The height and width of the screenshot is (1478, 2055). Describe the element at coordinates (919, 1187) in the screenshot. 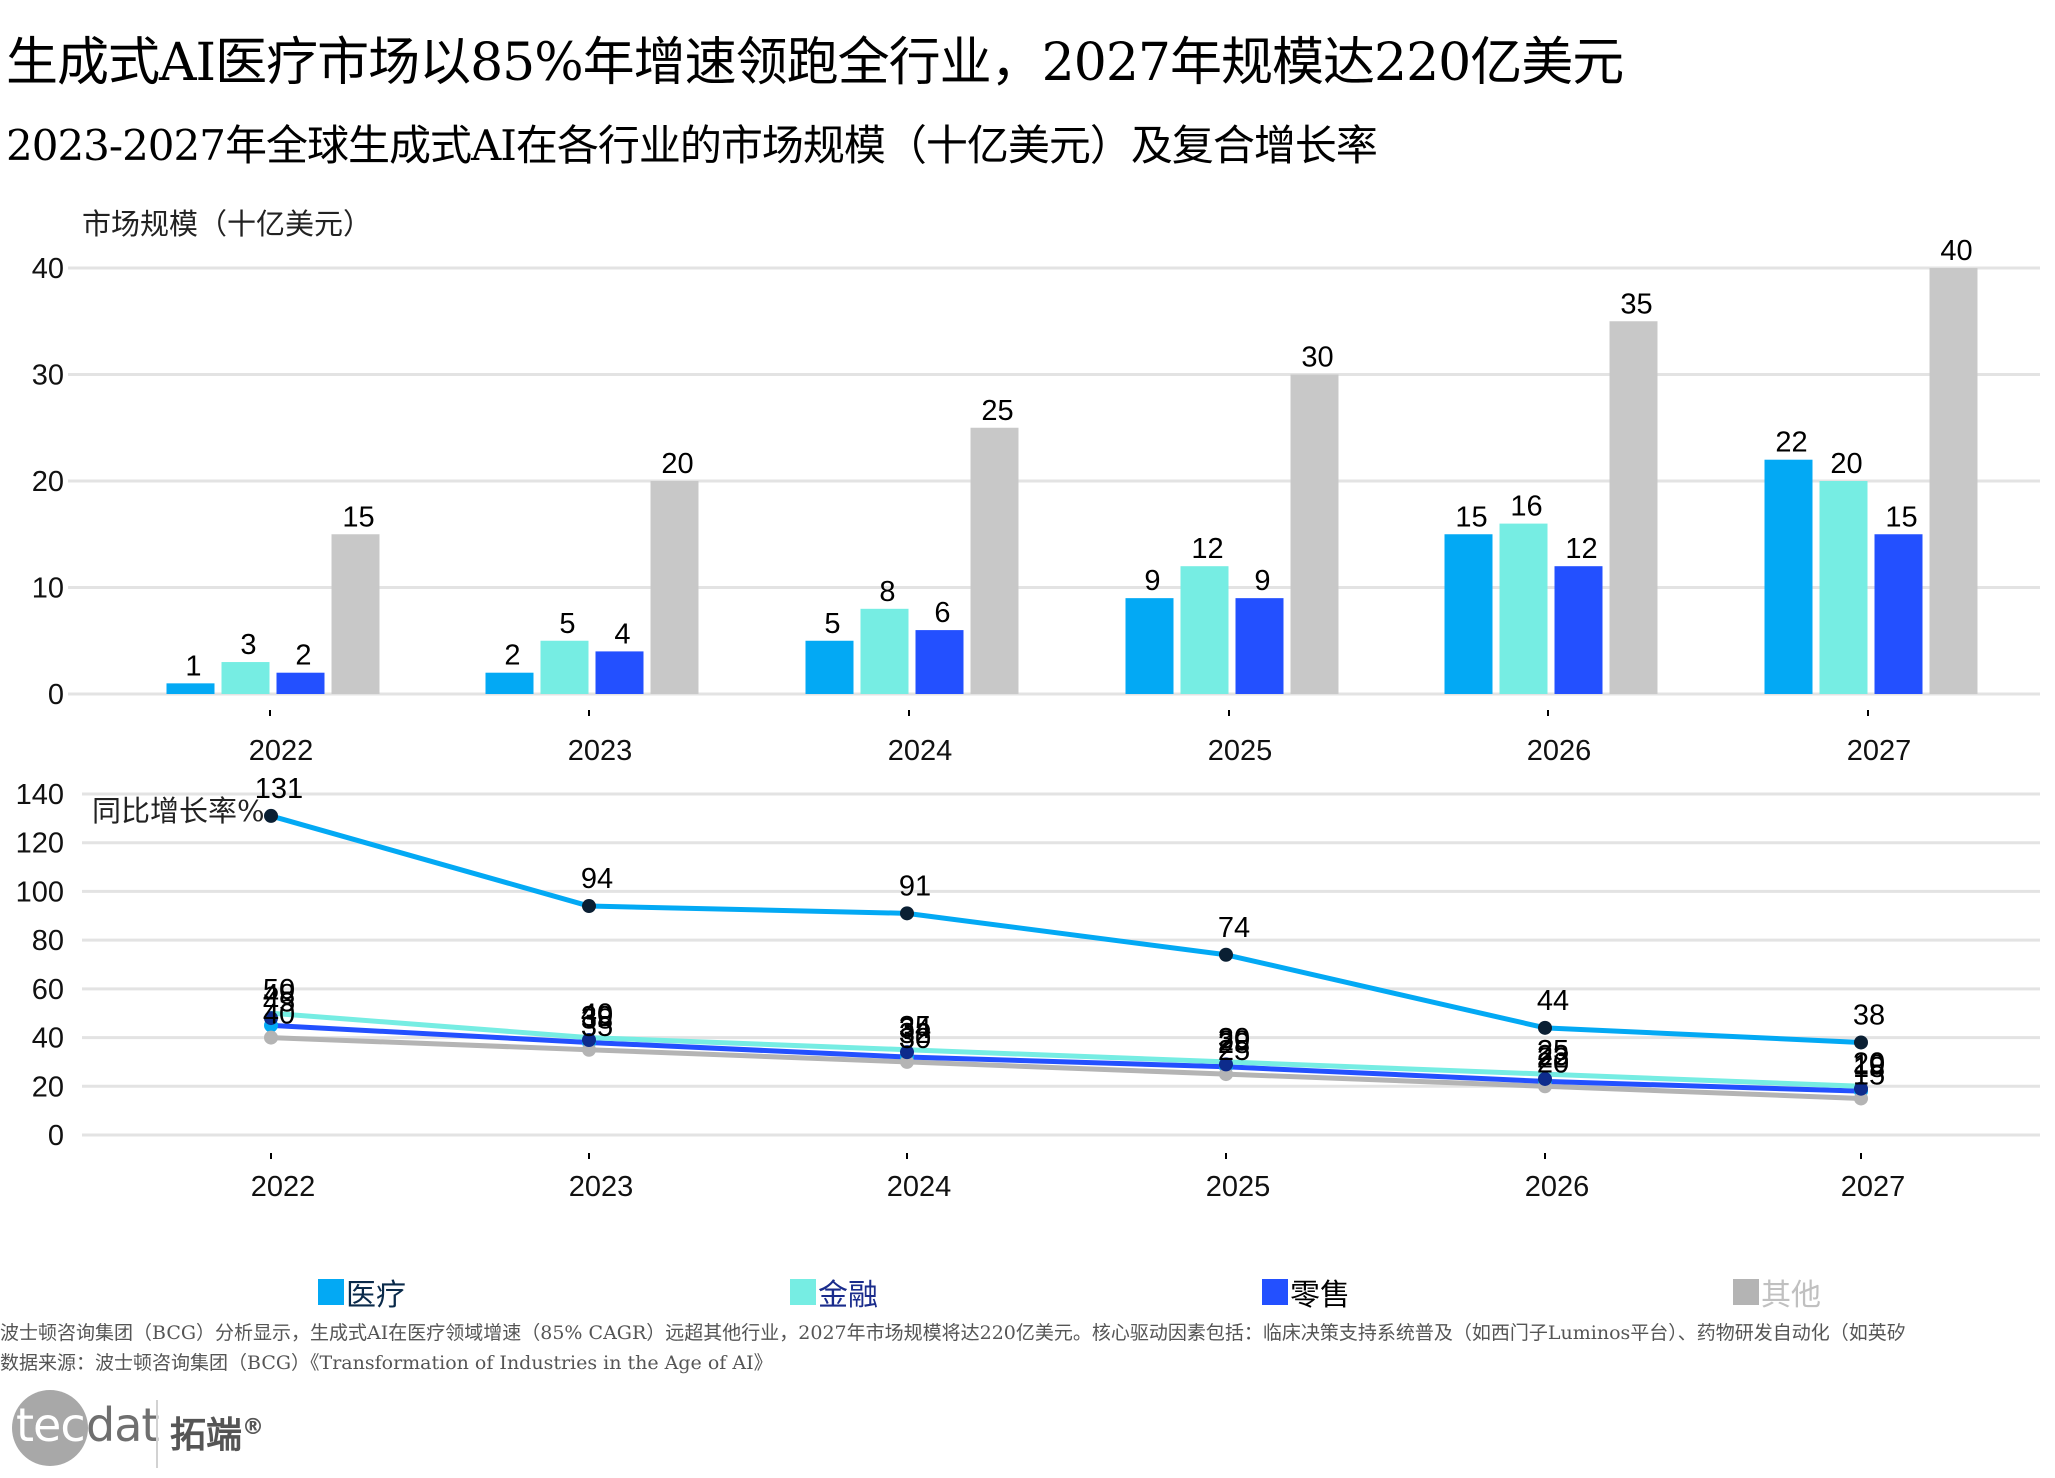

I see `line-x-tick-label: 2024` at that location.